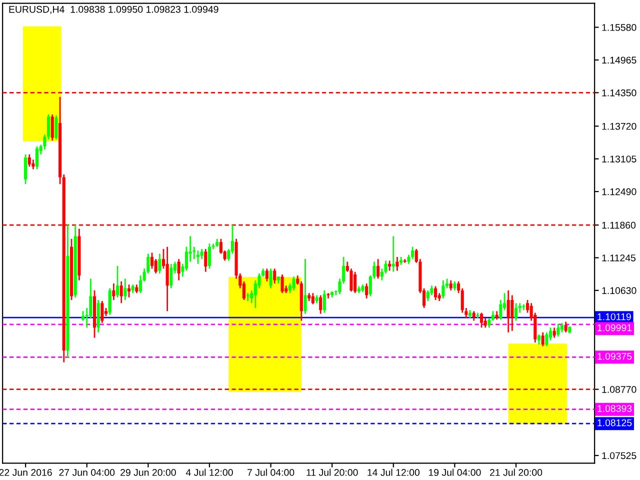 The image size is (640, 480). What do you see at coordinates (619, 290) in the screenshot?
I see `y-tick-label: 1.10630` at bounding box center [619, 290].